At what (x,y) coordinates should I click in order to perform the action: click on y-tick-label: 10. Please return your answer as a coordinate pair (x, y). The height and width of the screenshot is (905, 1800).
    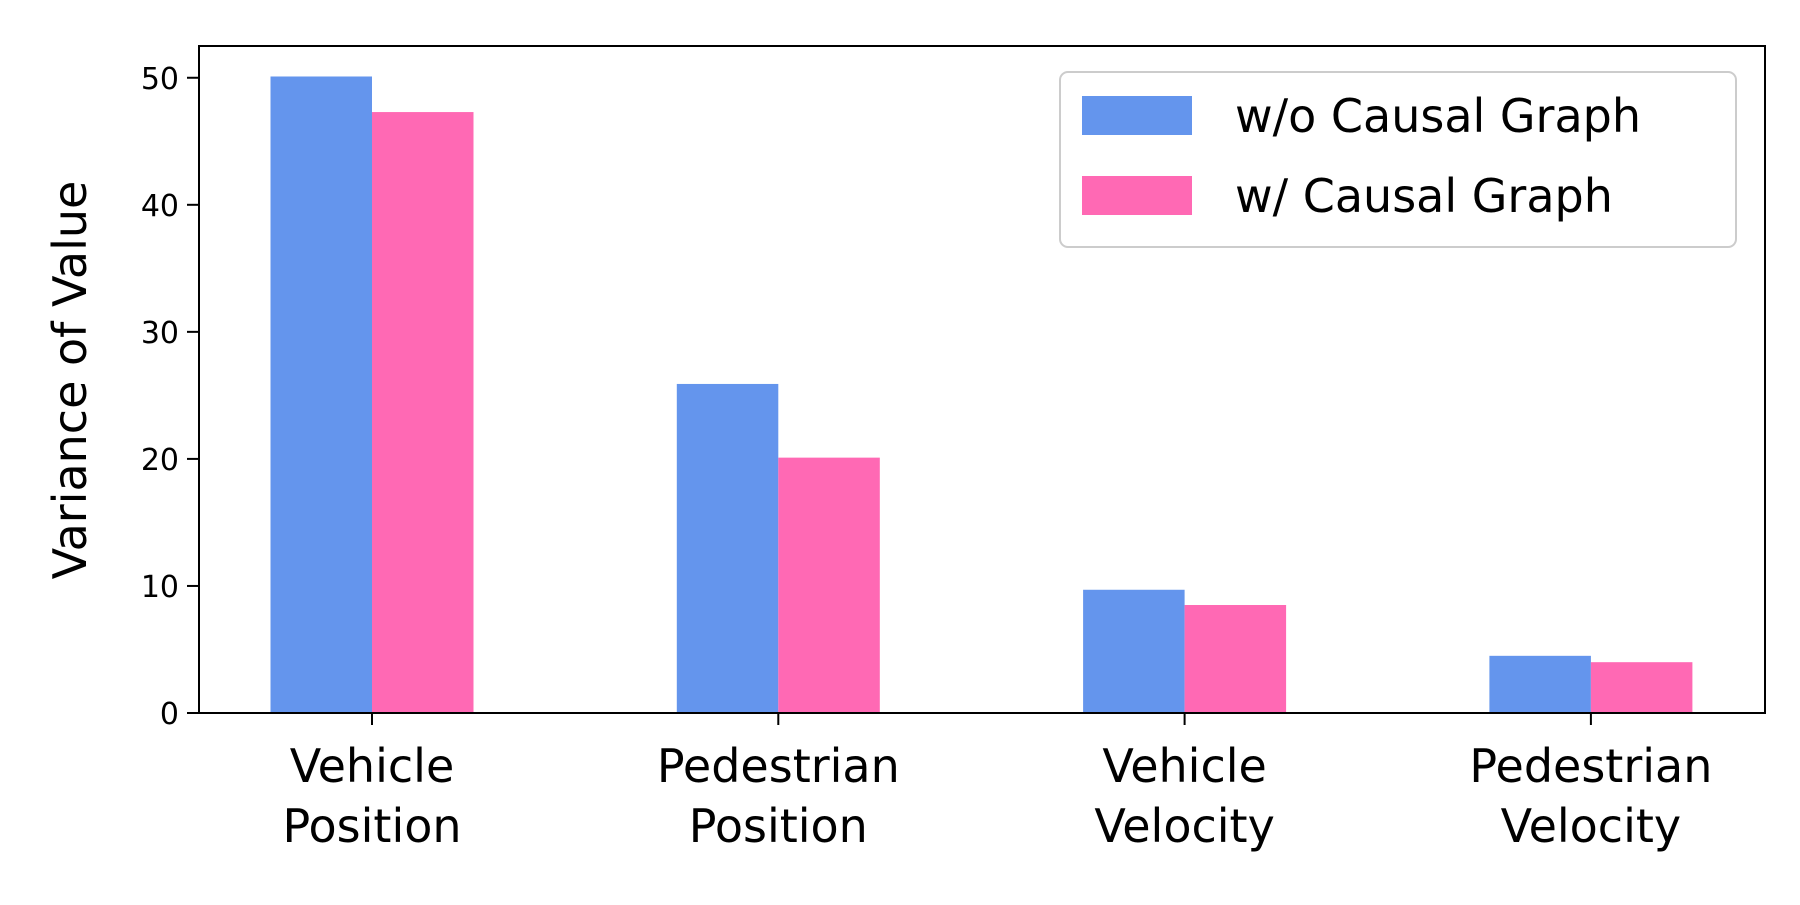
    Looking at the image, I should click on (160, 587).